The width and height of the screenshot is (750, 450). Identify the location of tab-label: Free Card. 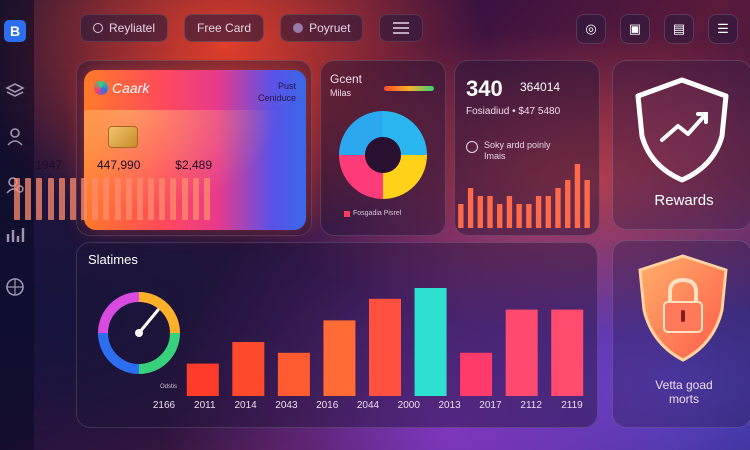
(224, 28).